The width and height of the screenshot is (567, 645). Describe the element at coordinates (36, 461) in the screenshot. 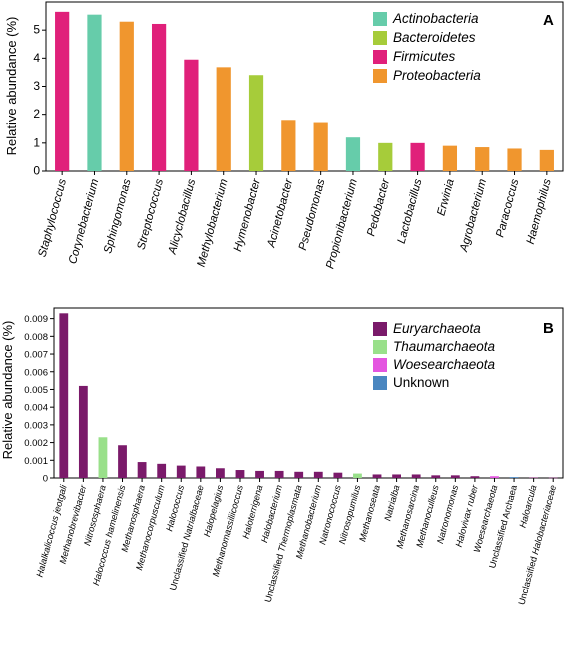

I see `y-tick-label: 0.001` at that location.